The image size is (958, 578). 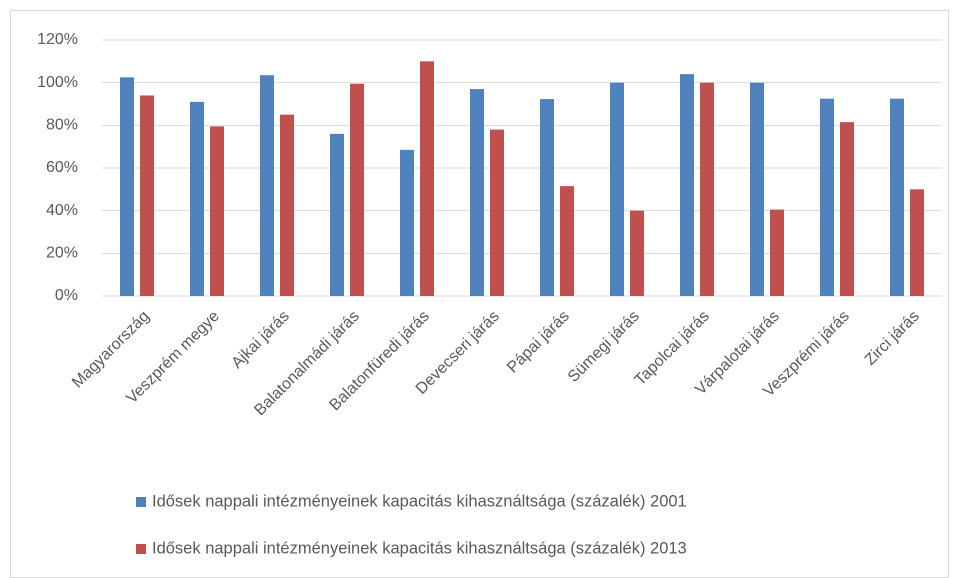 I want to click on y-tick-label: 100%, so click(x=57, y=82).